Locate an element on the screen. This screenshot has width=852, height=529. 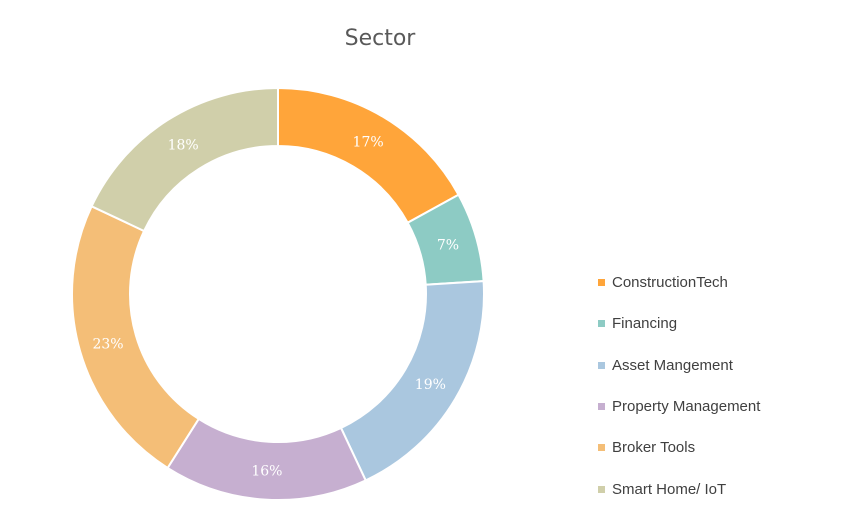
legend-item: ConstructionTech is located at coordinates (679, 282).